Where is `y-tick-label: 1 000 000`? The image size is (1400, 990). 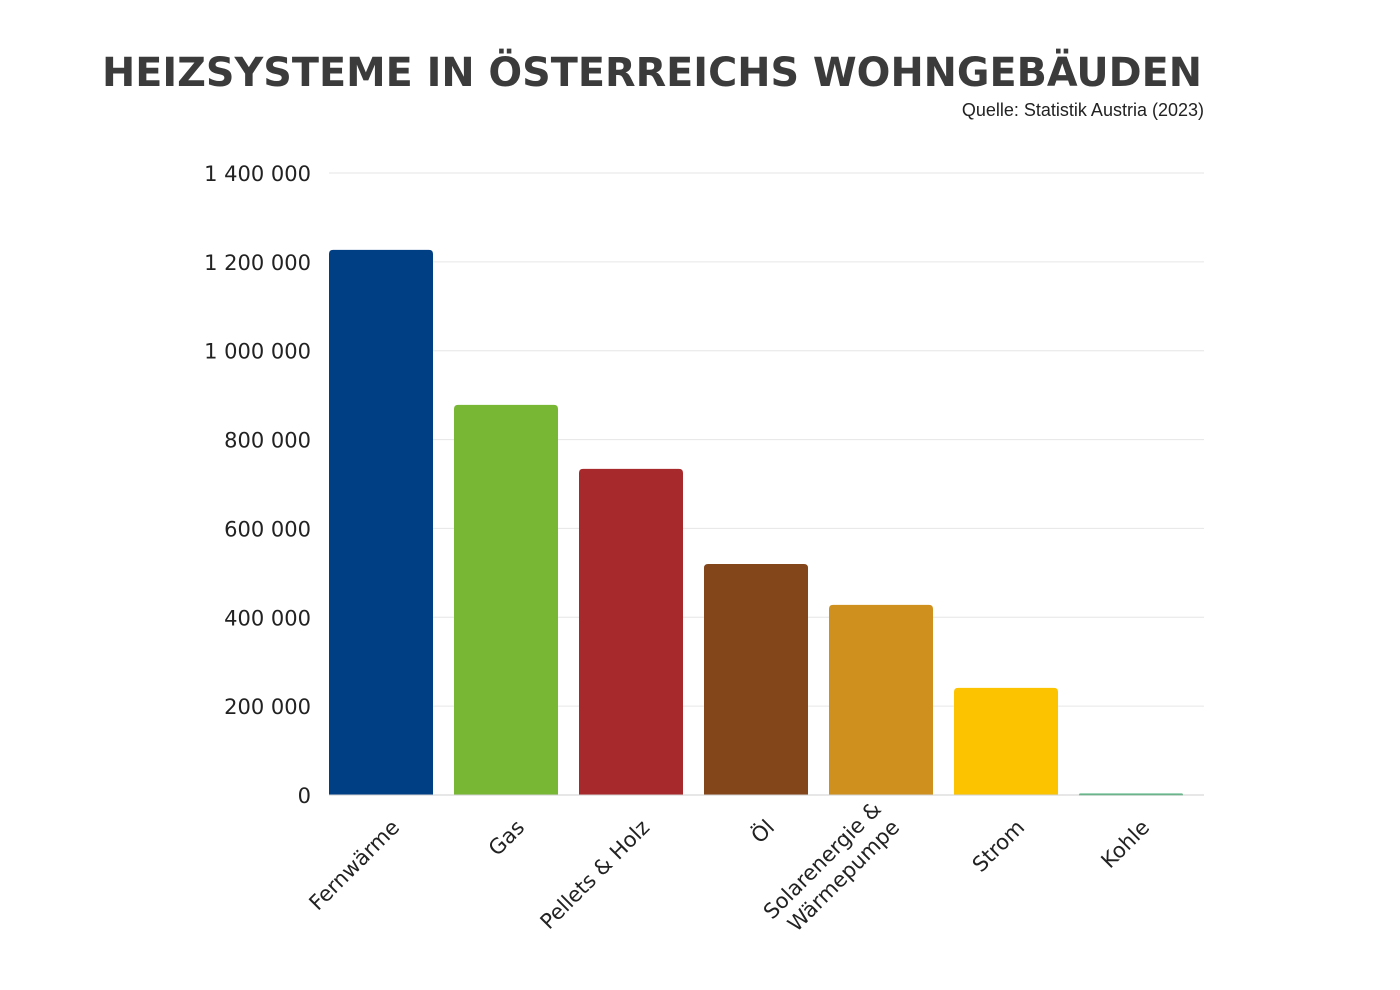
y-tick-label: 1 000 000 is located at coordinates (257, 352).